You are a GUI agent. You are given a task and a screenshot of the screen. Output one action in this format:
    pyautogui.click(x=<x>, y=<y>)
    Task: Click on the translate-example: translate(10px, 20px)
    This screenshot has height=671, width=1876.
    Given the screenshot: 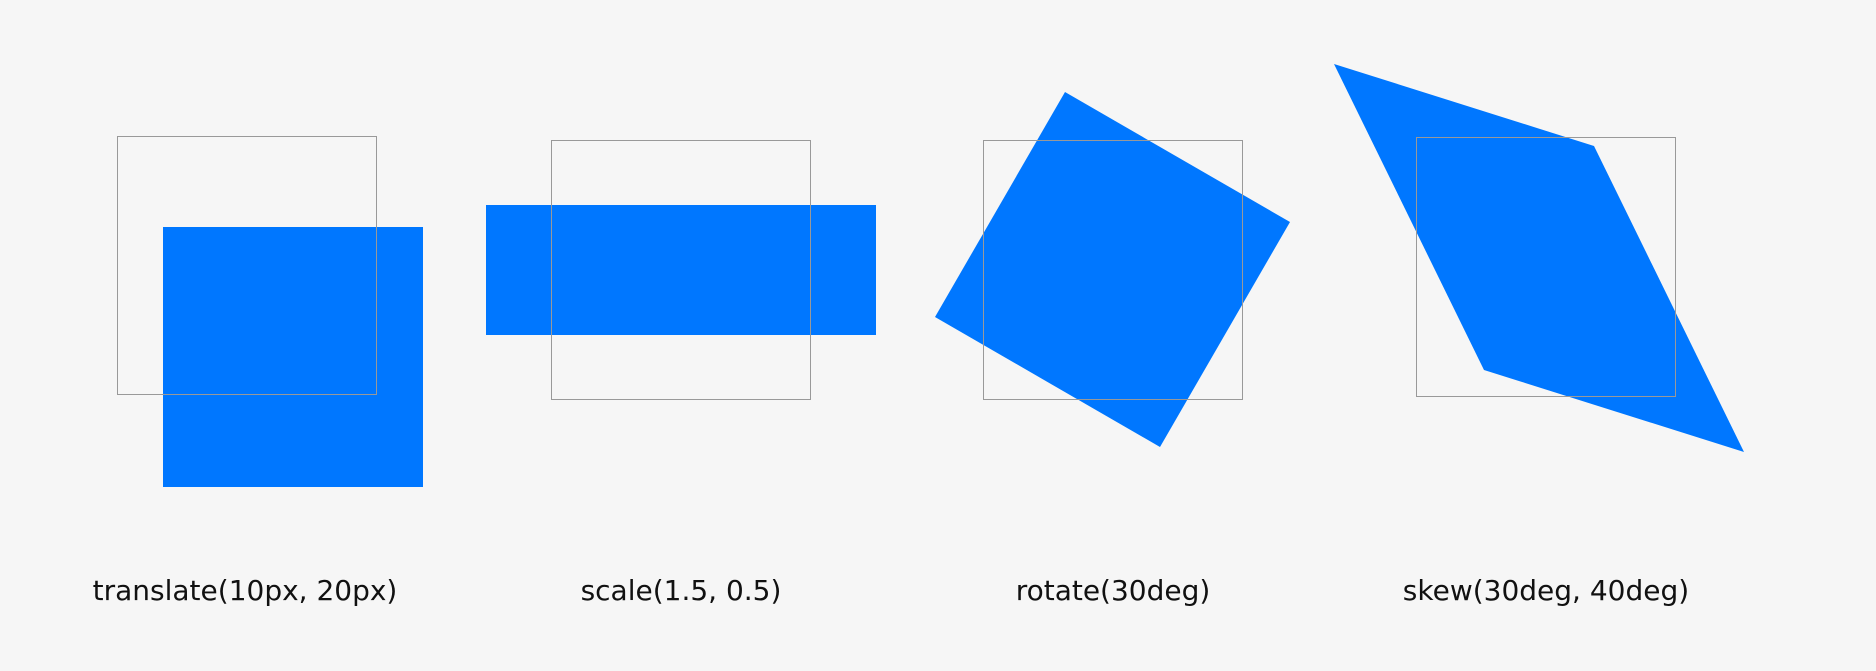 What is the action you would take?
    pyautogui.click(x=258, y=371)
    